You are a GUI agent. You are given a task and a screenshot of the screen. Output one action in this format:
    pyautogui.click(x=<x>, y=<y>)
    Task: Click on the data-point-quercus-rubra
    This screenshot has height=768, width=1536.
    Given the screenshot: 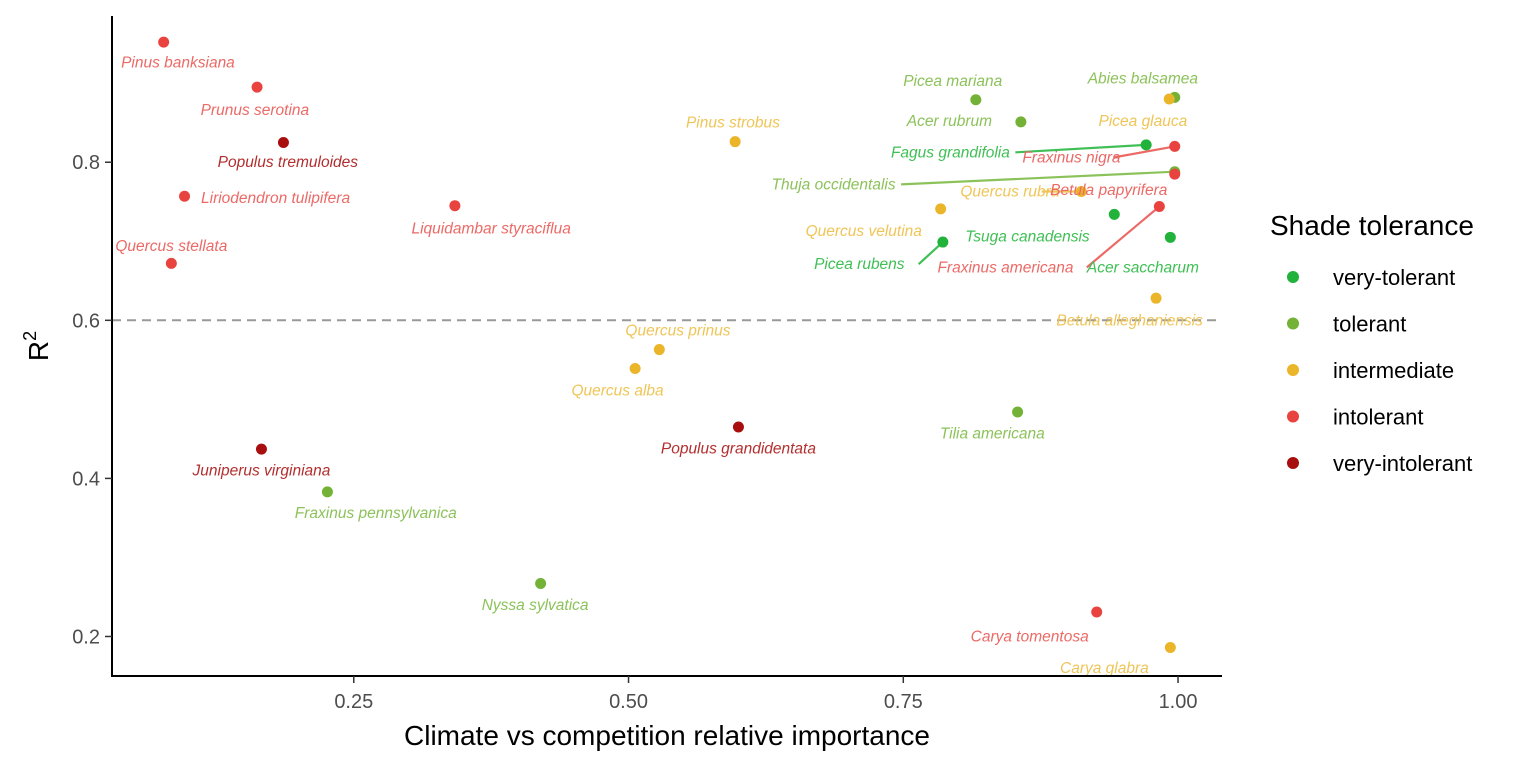 What is the action you would take?
    pyautogui.click(x=1081, y=191)
    